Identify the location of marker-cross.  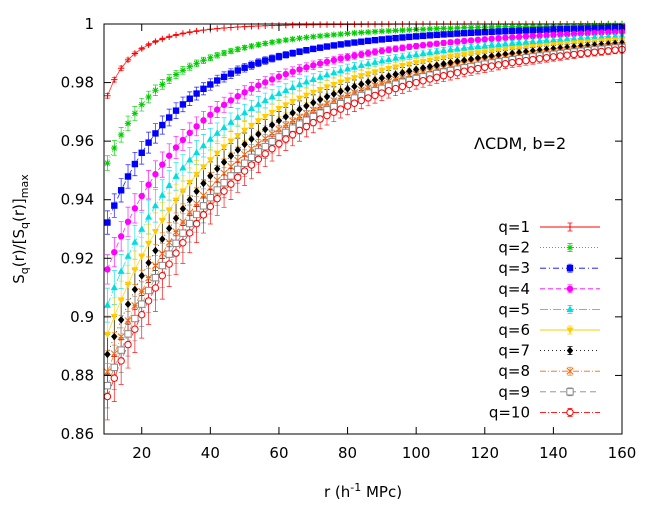
(320, 107).